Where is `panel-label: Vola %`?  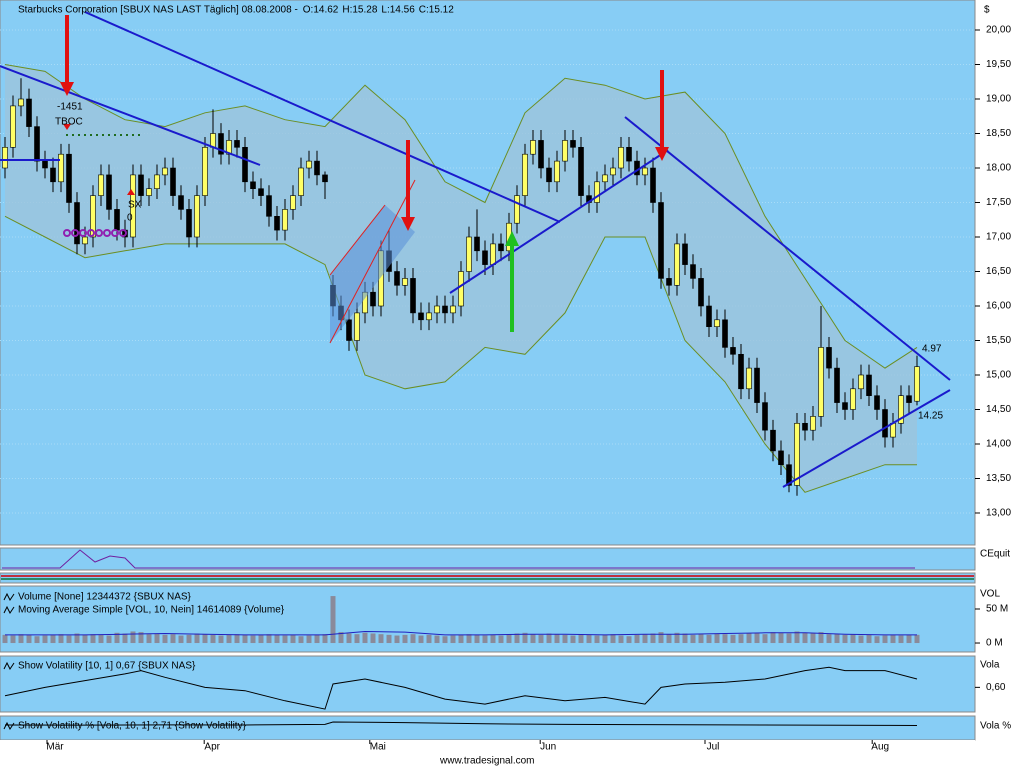
panel-label: Vola % is located at coordinates (995, 726).